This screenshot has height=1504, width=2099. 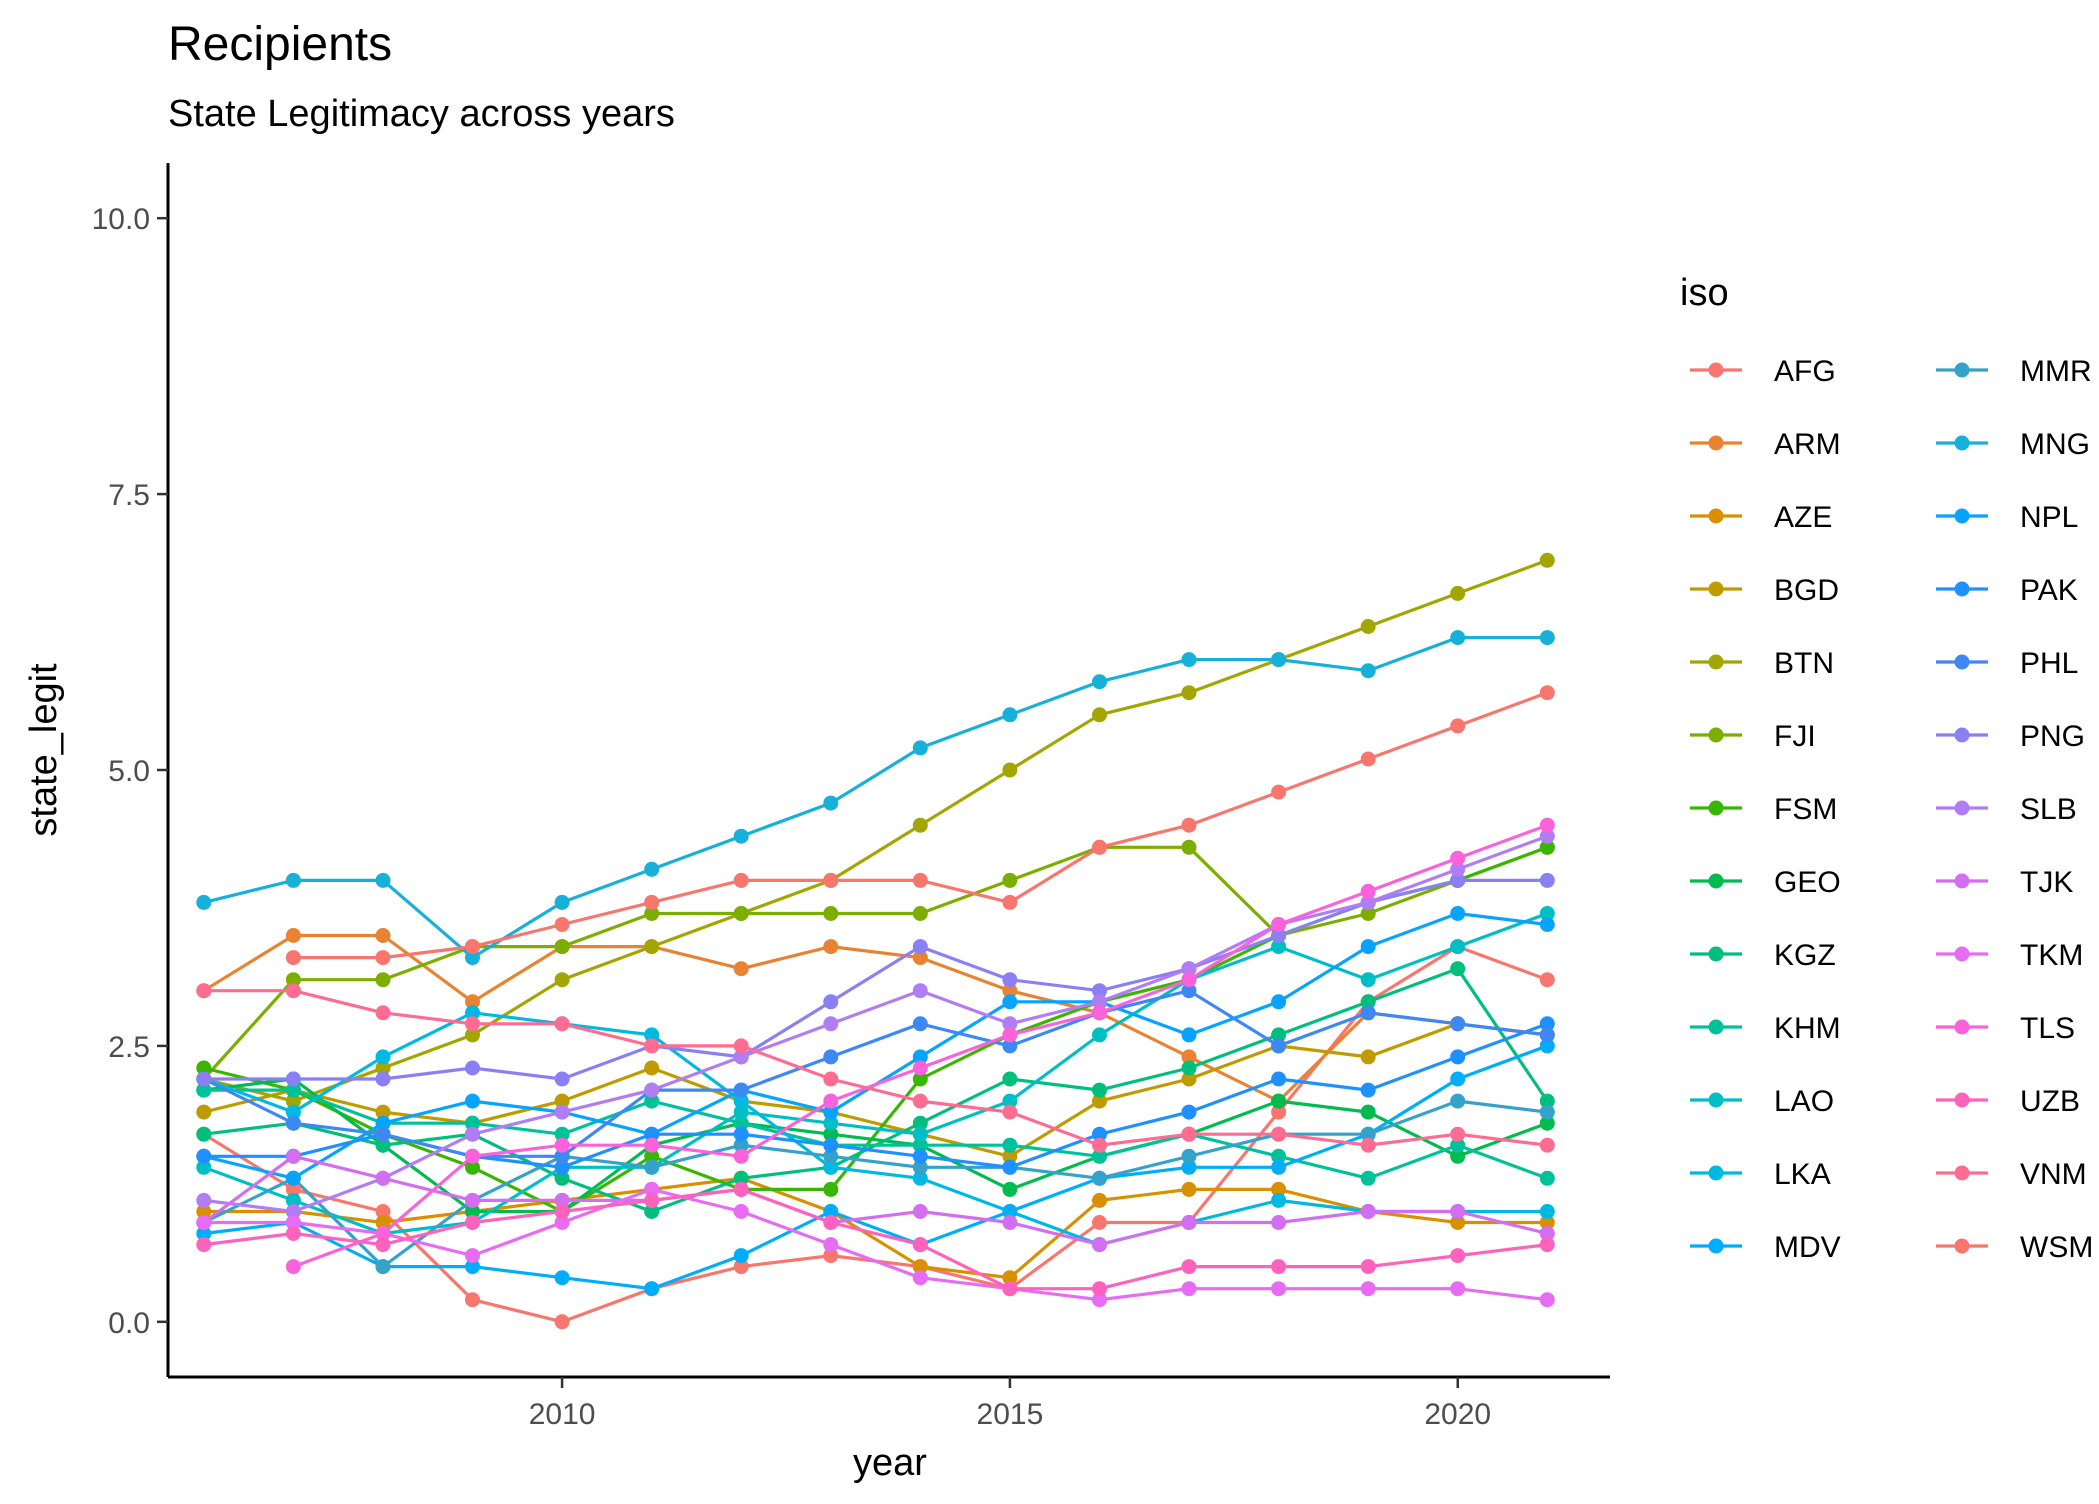 I want to click on series-line-phl, so click(x=875, y=1073).